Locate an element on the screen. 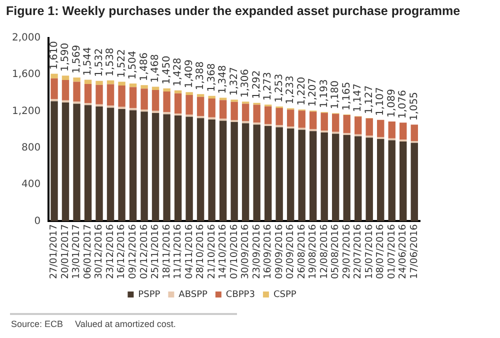 This screenshot has height=338, width=500. x-tick-label: 30/12/2016 is located at coordinates (99, 252).